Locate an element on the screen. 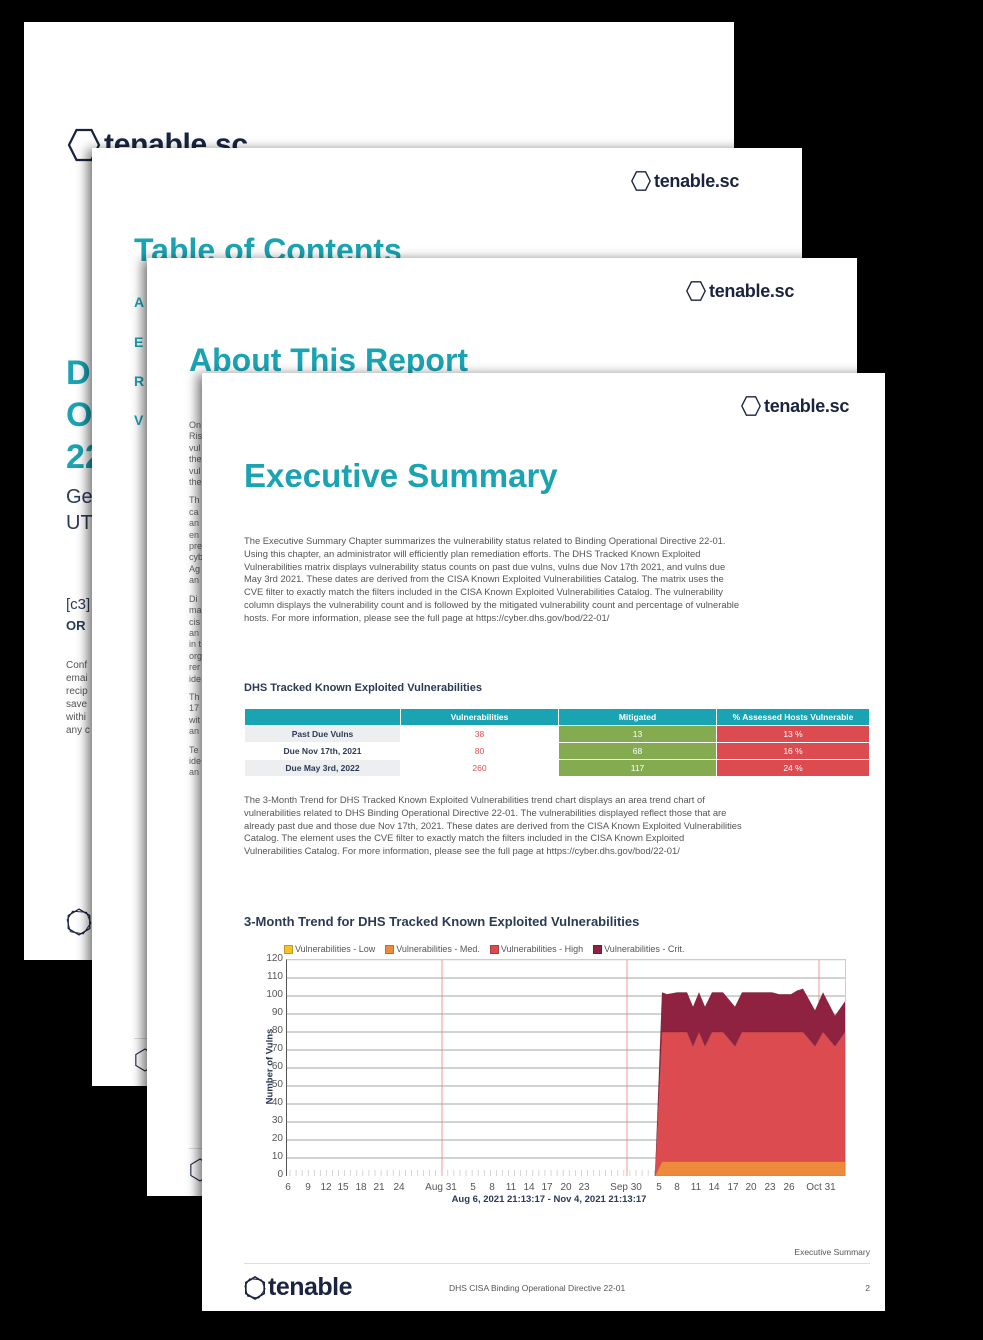 The image size is (983, 1340). cover-subtitle-line: Ge is located at coordinates (79, 497).